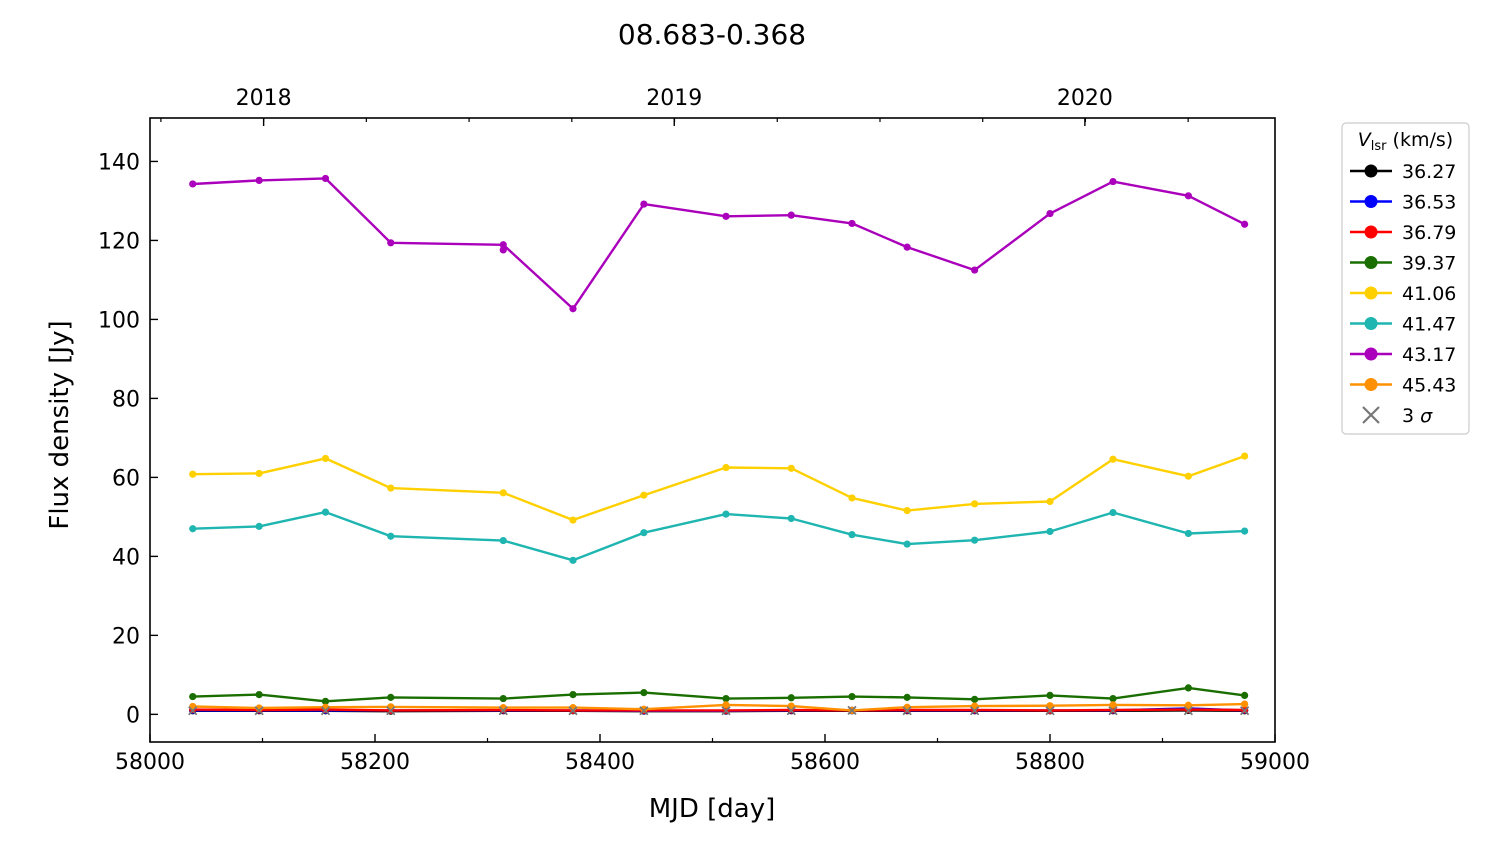 The image size is (1500, 844). I want to click on y-axis-label: Flux density [Jy], so click(60, 424).